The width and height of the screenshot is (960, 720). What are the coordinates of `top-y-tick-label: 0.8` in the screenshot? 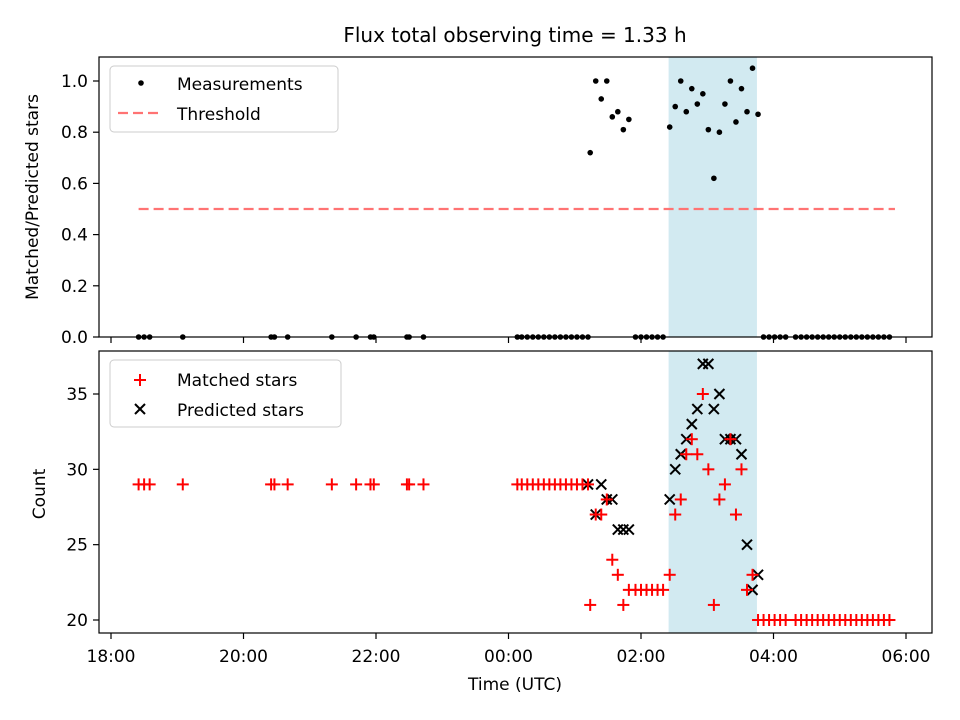 It's located at (74, 133).